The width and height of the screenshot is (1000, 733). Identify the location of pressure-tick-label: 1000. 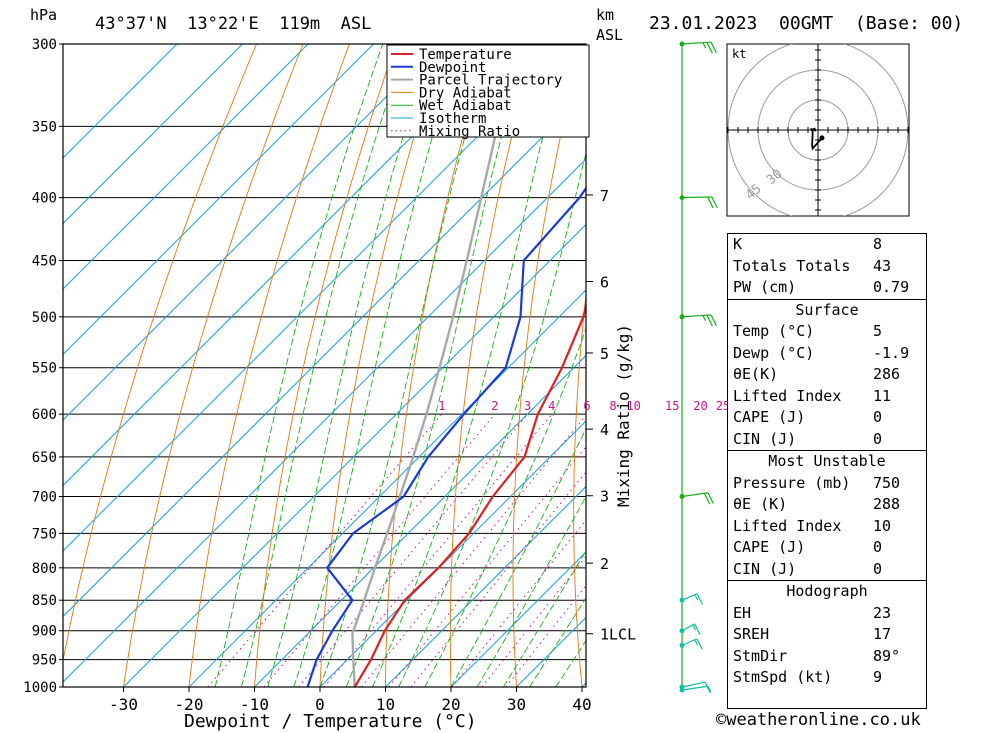
(40, 688).